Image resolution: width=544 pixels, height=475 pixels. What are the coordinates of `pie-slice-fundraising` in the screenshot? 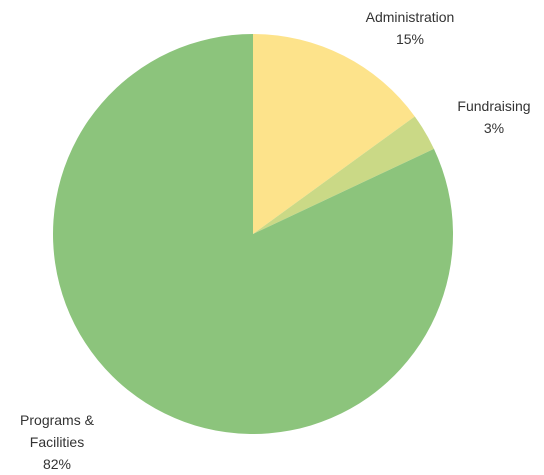 It's located at (343, 175).